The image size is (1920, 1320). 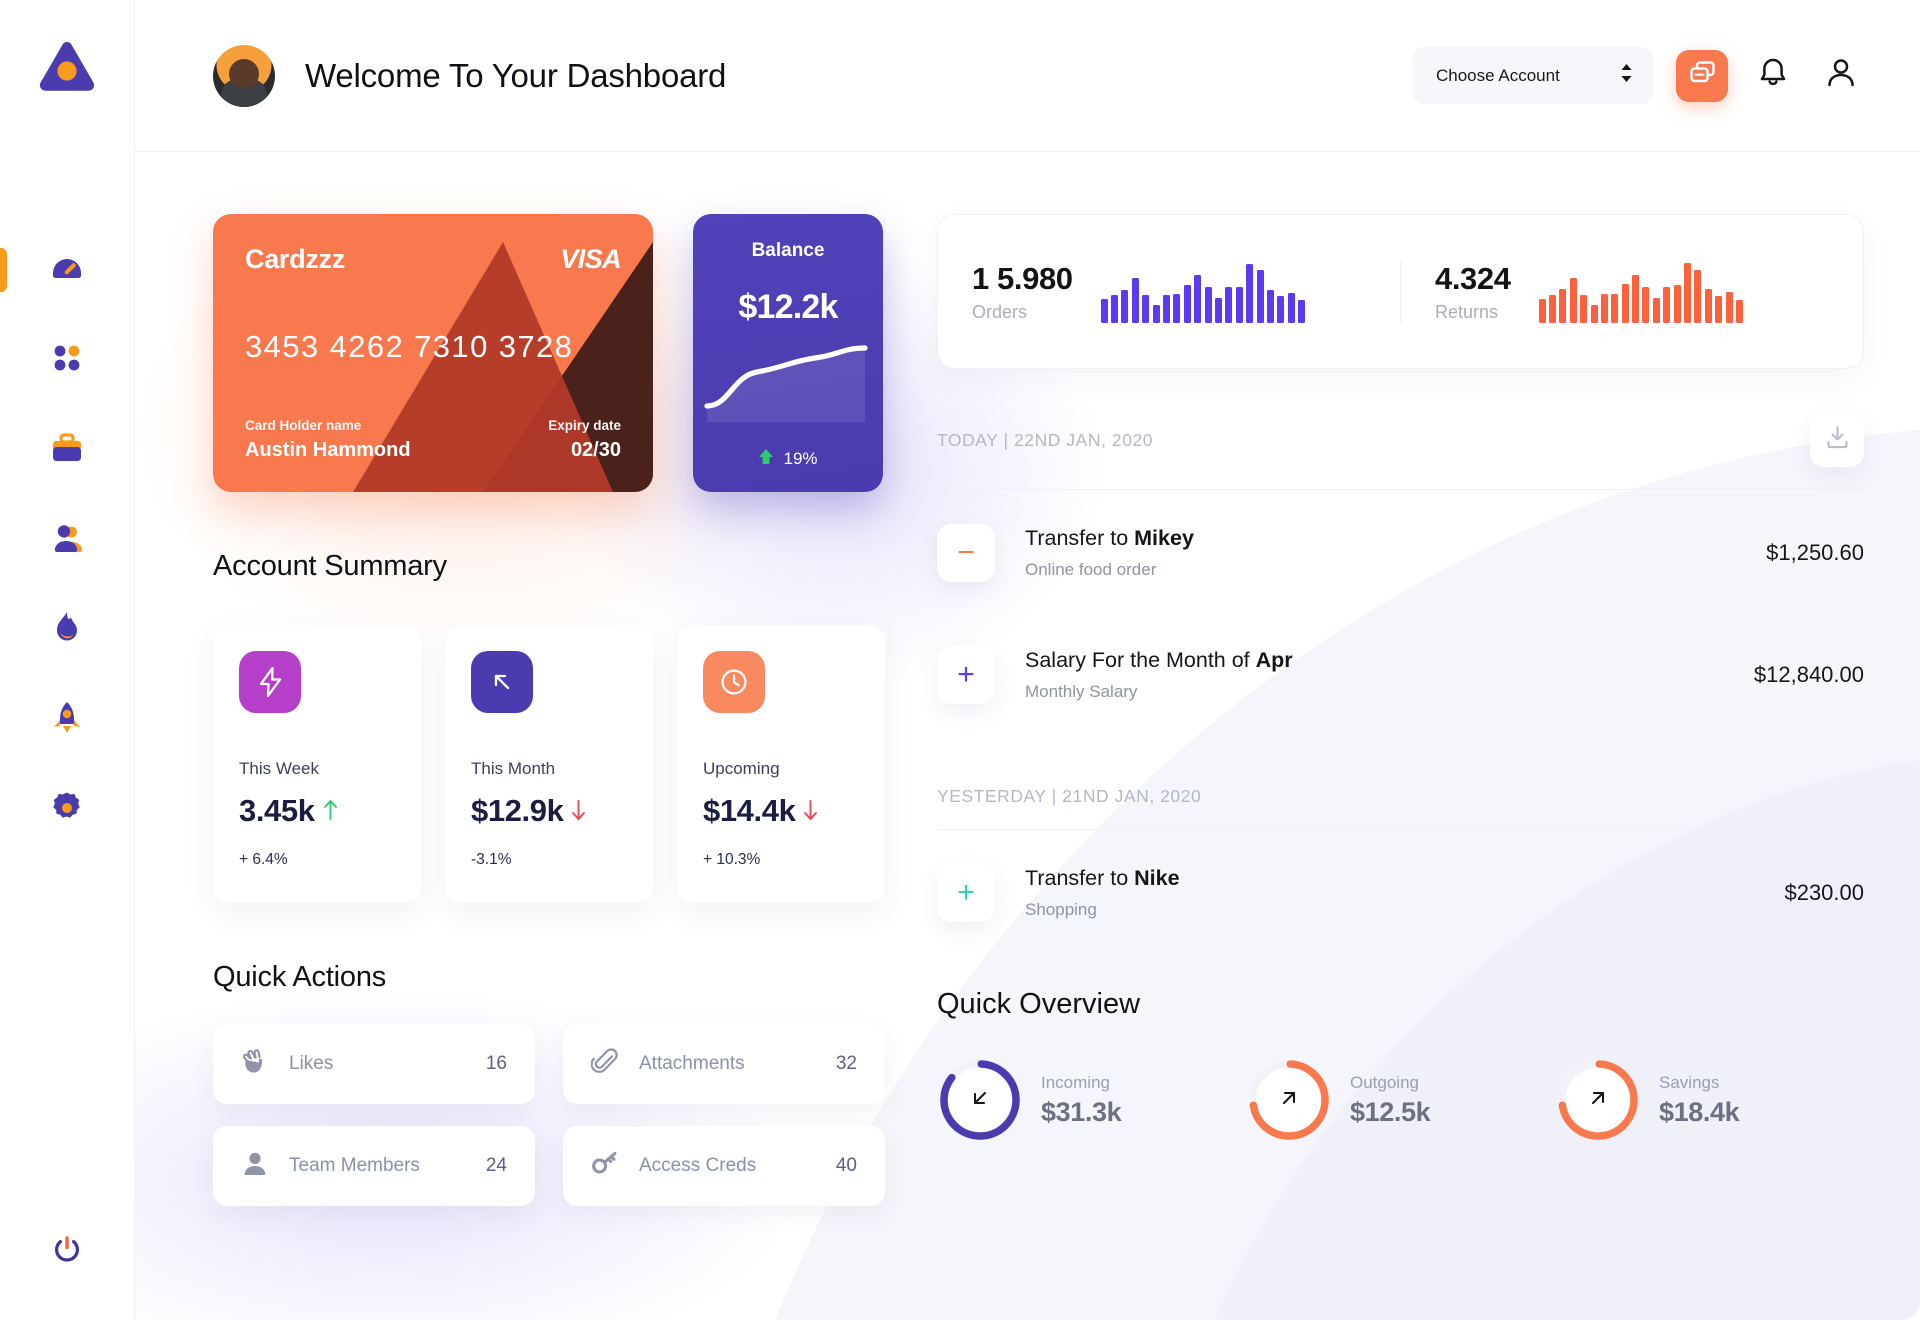 What do you see at coordinates (692, 1063) in the screenshot?
I see `quick-action-label: Attachments` at bounding box center [692, 1063].